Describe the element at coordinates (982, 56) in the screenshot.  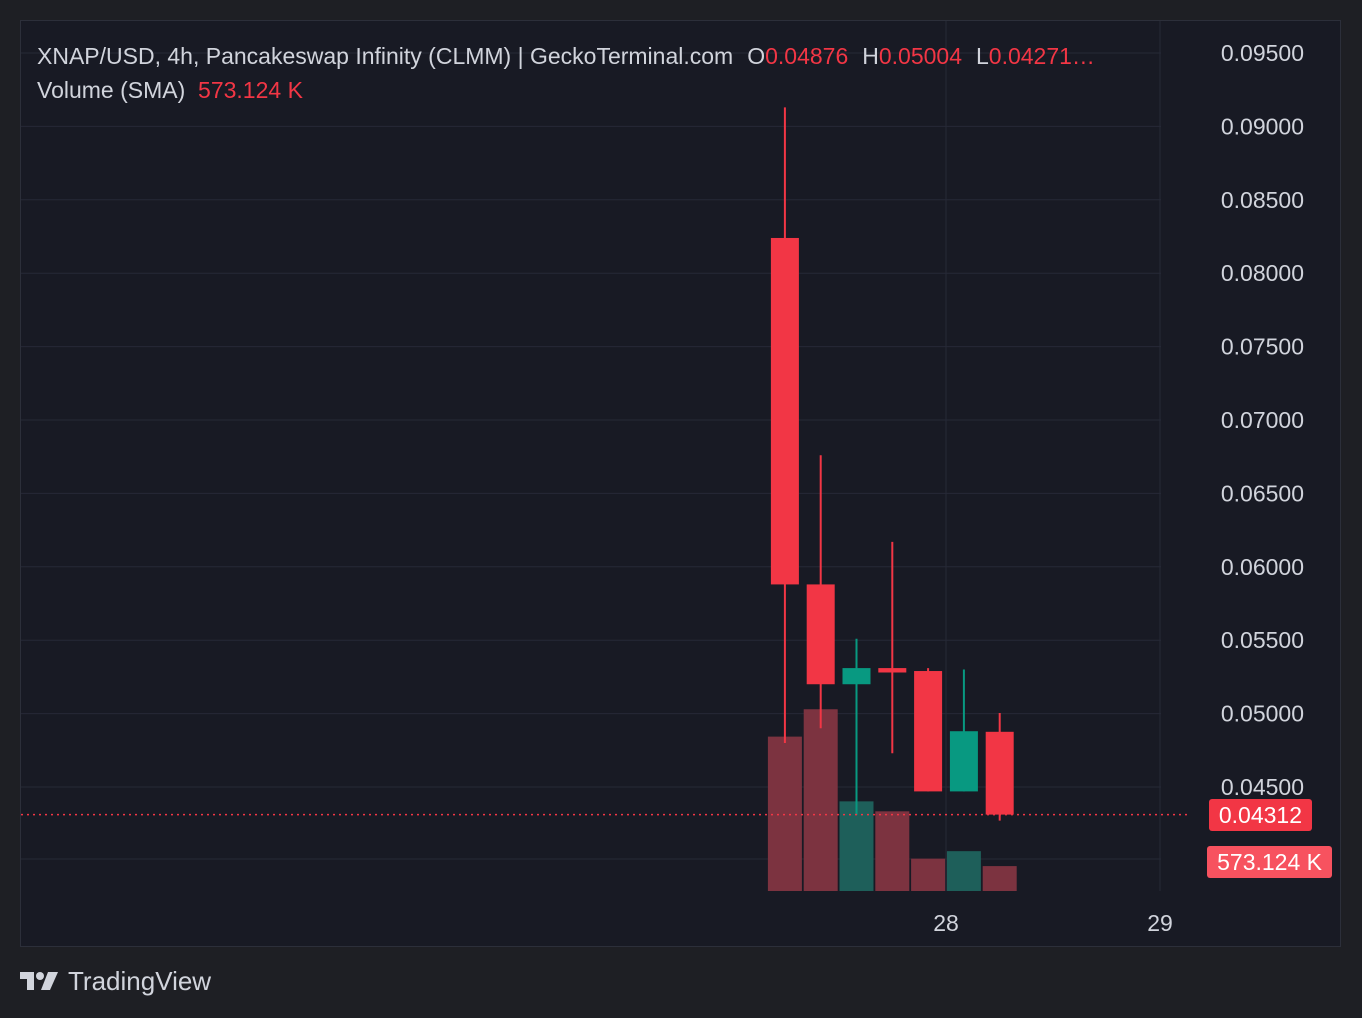
I see `legend-low-key: L` at that location.